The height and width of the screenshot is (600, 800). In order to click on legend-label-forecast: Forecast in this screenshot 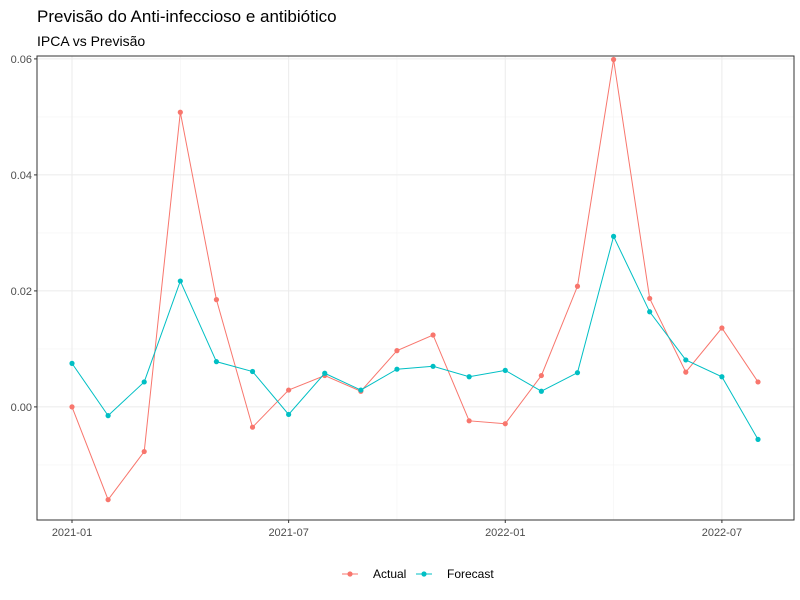, I will do `click(470, 574)`.